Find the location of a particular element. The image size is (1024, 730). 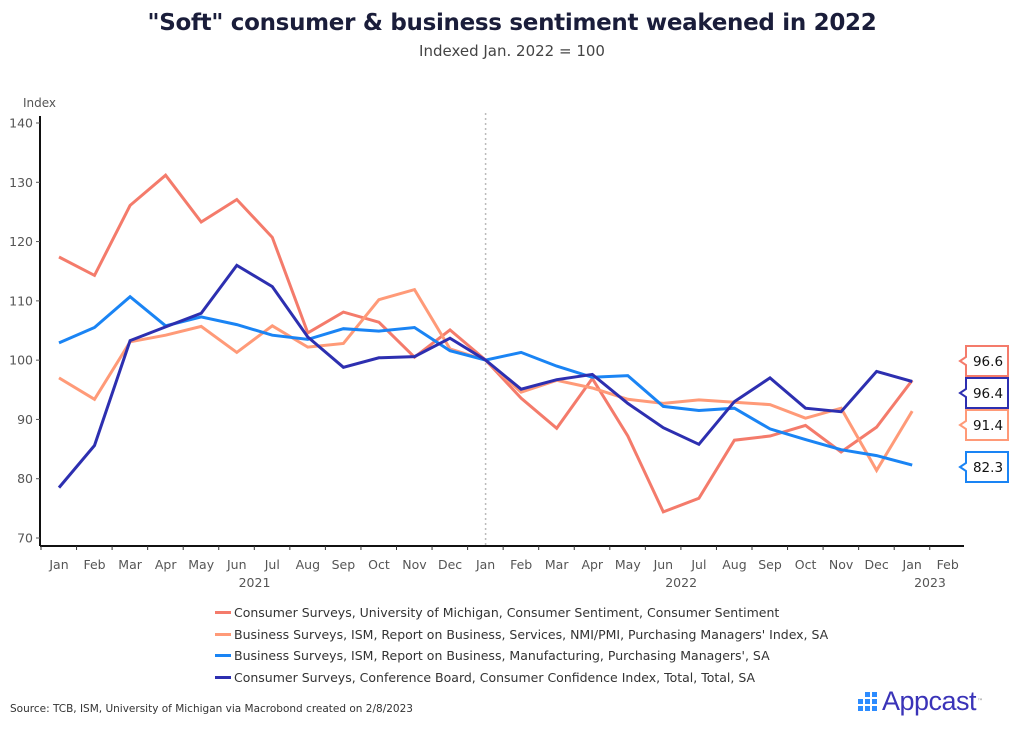

end-label-value: 82.3 is located at coordinates (988, 468).